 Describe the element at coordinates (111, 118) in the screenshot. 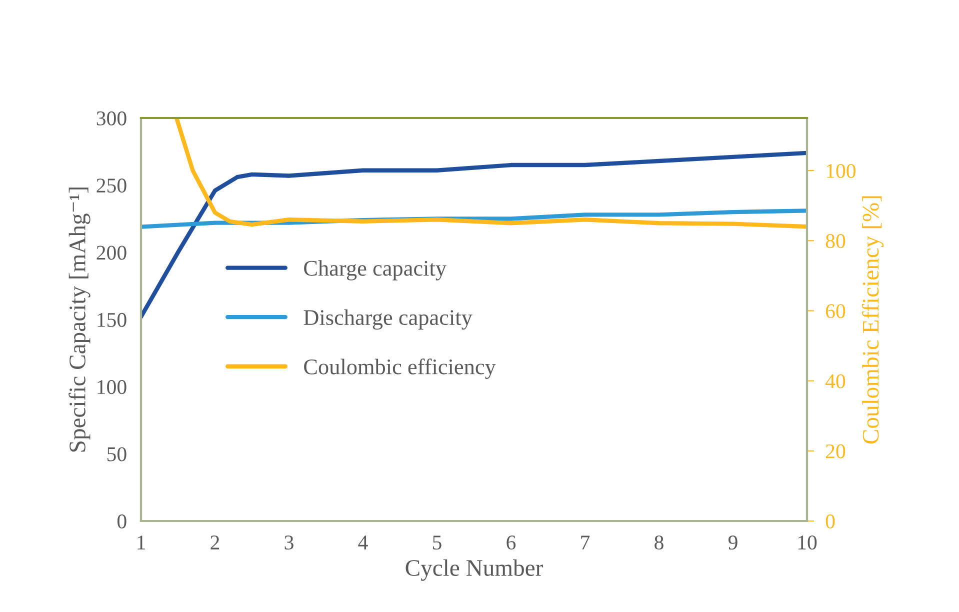

I see `y-tick-label: 300` at that location.